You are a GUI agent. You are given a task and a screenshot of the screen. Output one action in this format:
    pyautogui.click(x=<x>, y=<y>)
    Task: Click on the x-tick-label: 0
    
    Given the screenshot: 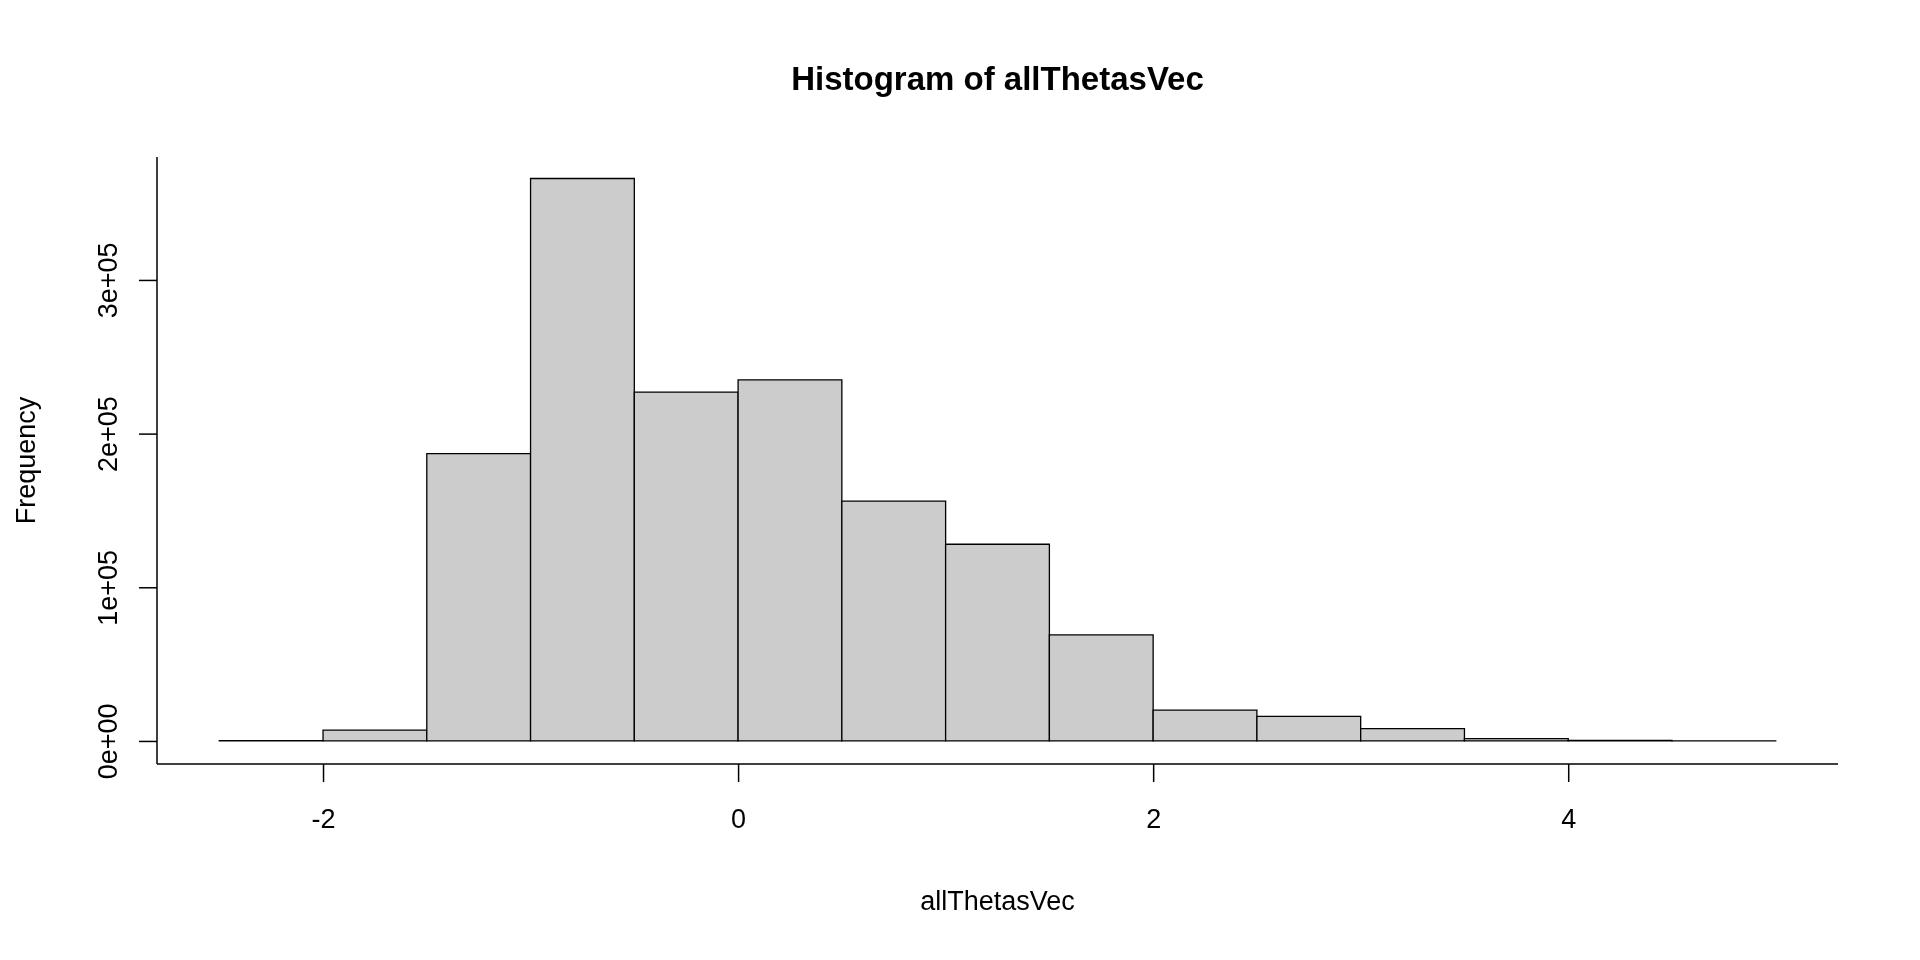 What is the action you would take?
    pyautogui.click(x=739, y=819)
    